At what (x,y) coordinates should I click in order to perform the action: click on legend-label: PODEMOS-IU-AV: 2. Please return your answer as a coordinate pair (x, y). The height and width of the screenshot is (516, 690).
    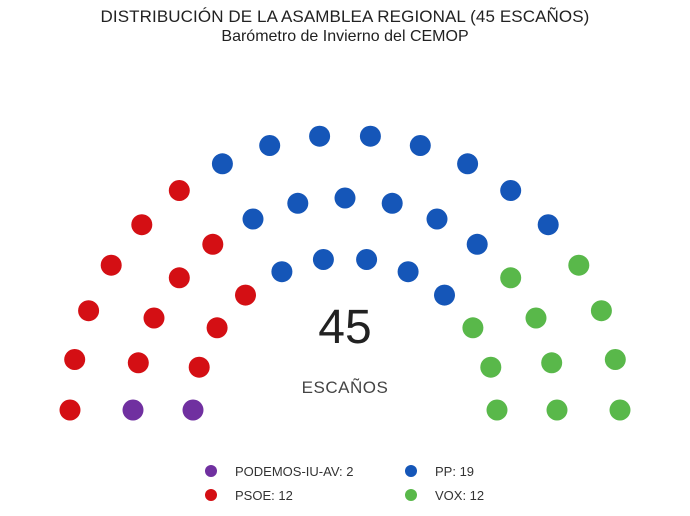
    Looking at the image, I should click on (294, 471).